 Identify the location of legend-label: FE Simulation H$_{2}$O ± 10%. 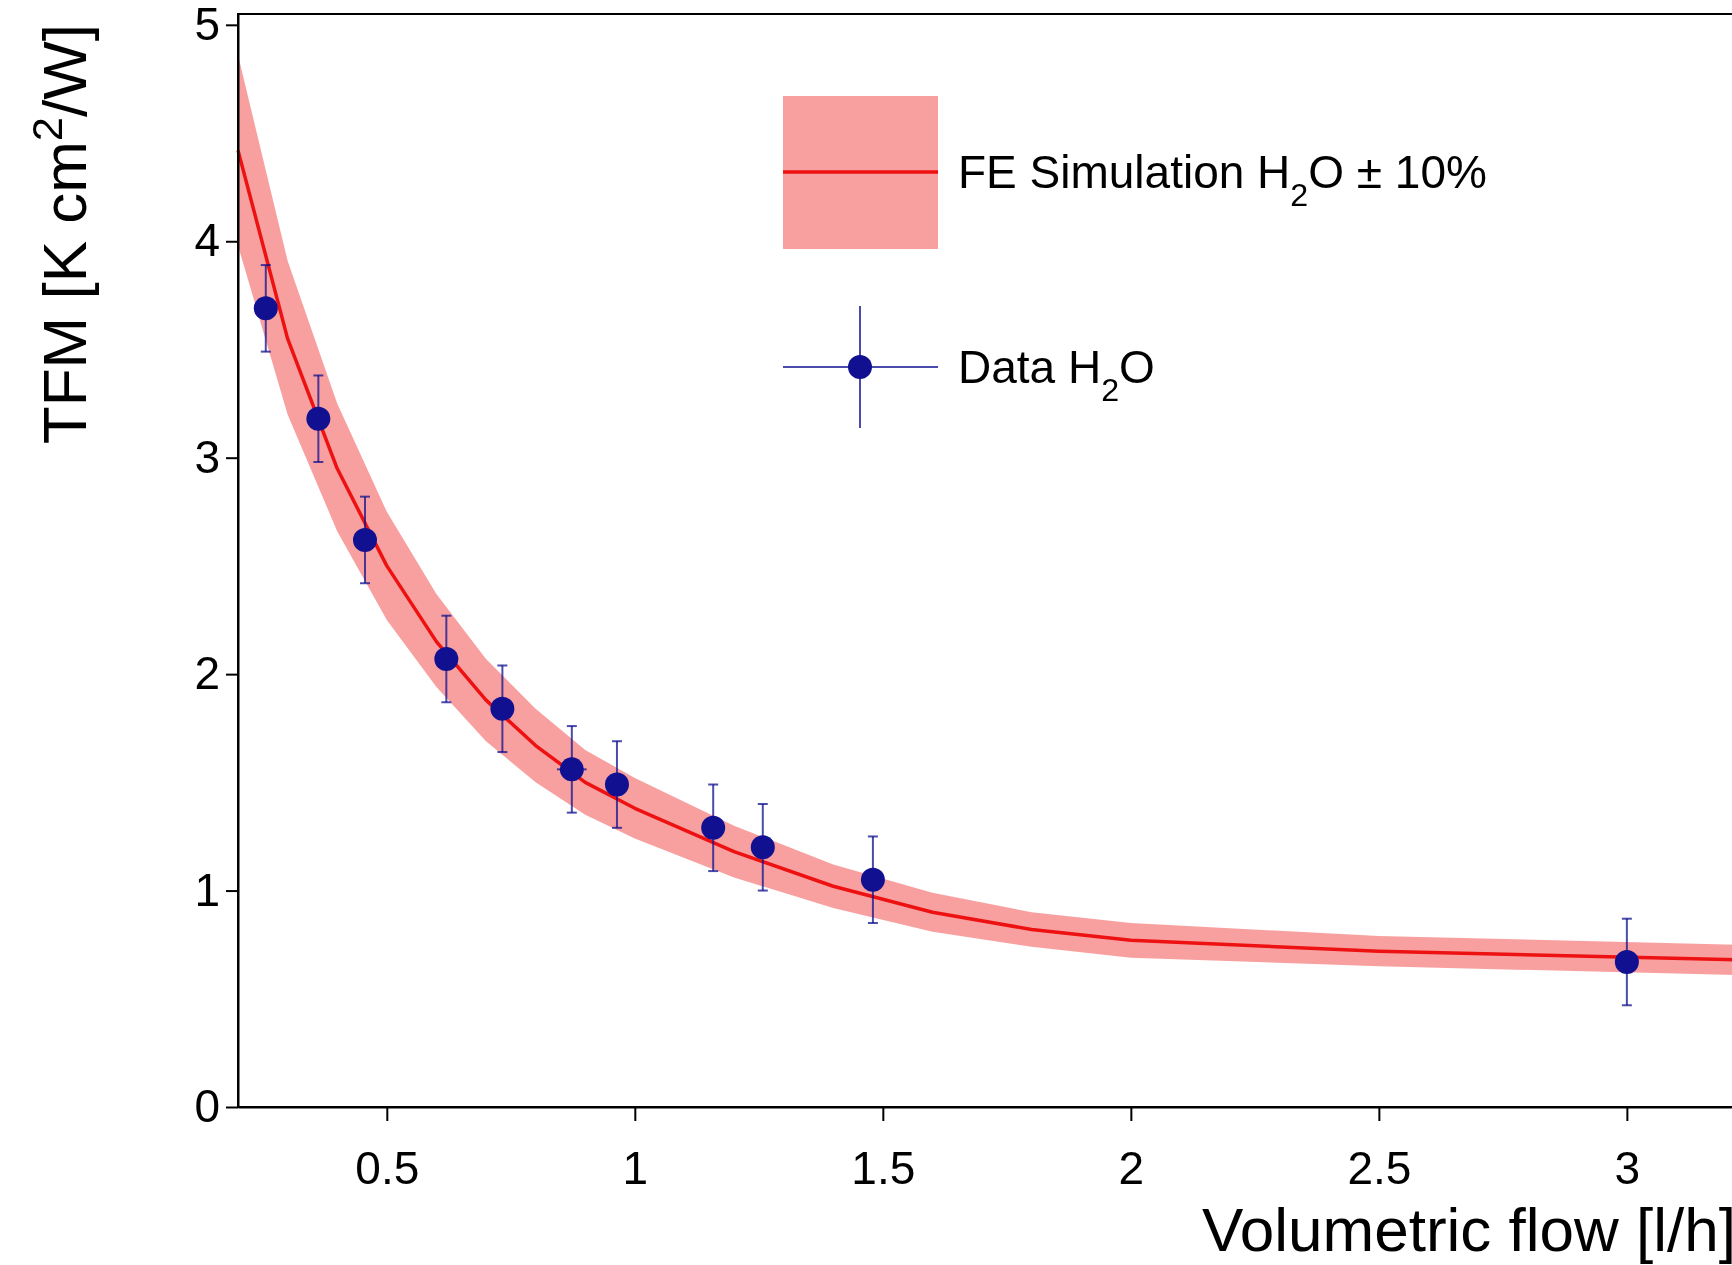
(1222, 179).